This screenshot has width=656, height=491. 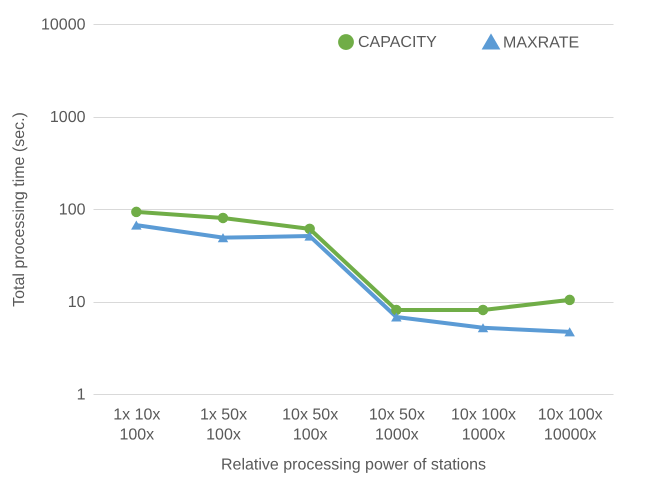 I want to click on x-tick-label: 1x 10x 100x, so click(x=136, y=425).